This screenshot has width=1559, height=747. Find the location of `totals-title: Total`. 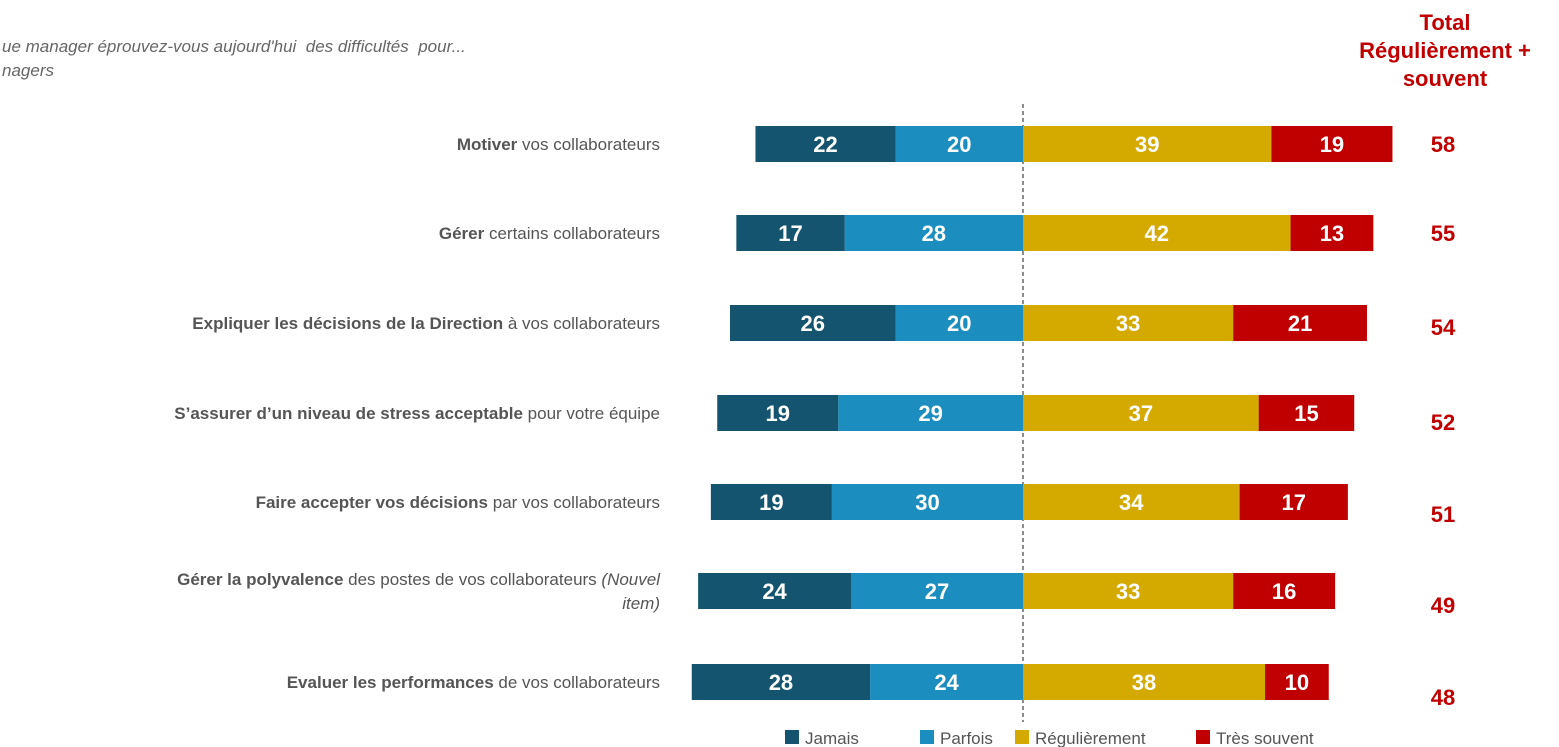

totals-title: Total is located at coordinates (1445, 22).